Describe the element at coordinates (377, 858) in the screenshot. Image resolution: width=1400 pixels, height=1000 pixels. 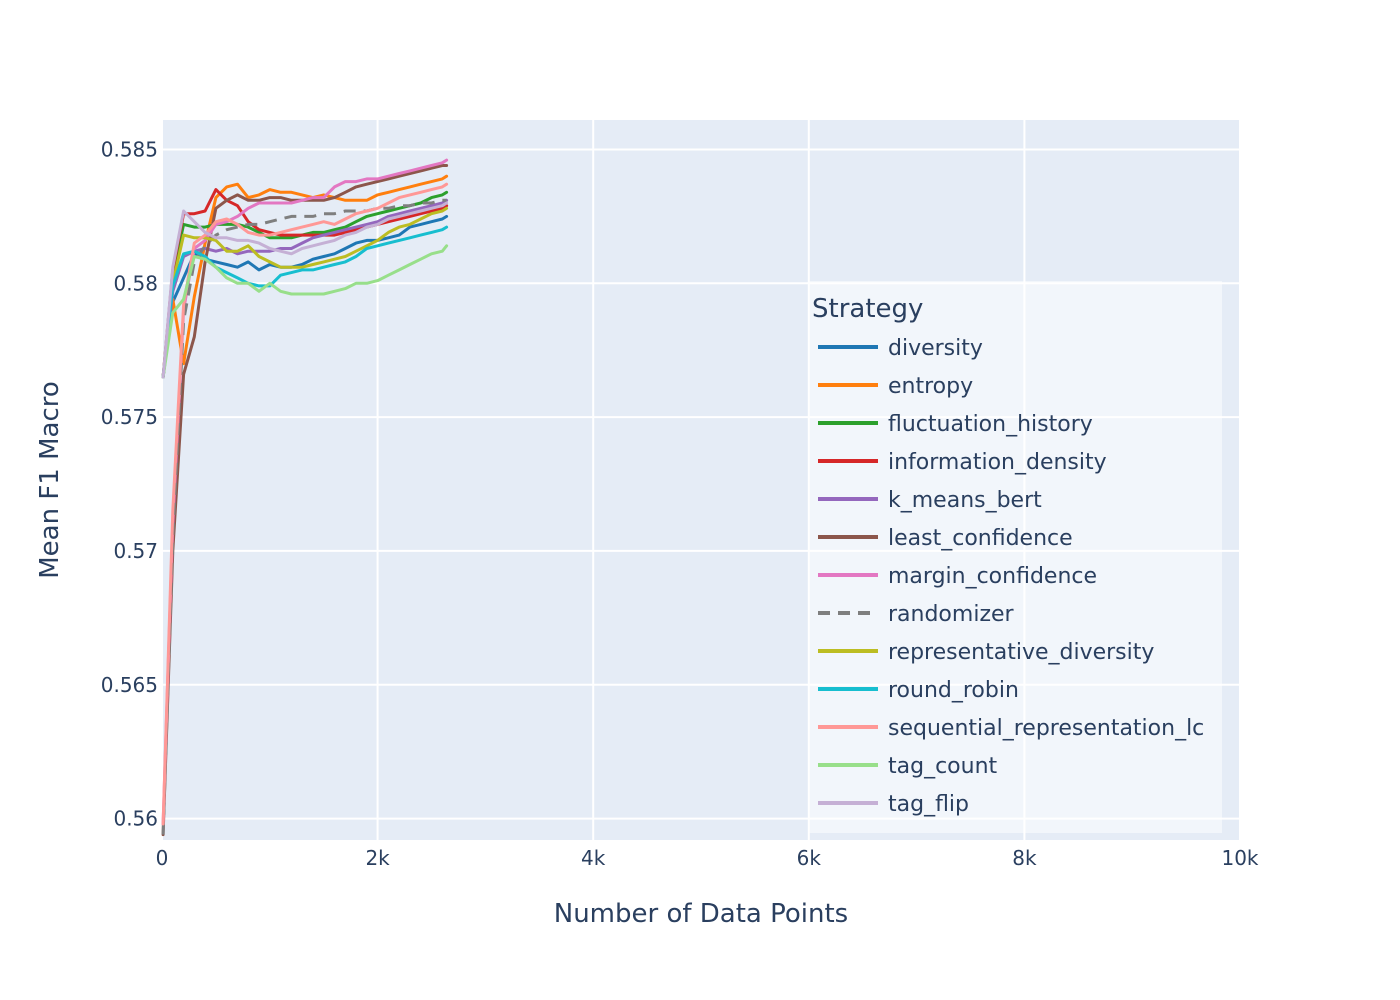
I see `x-tick-label: 2k` at that location.